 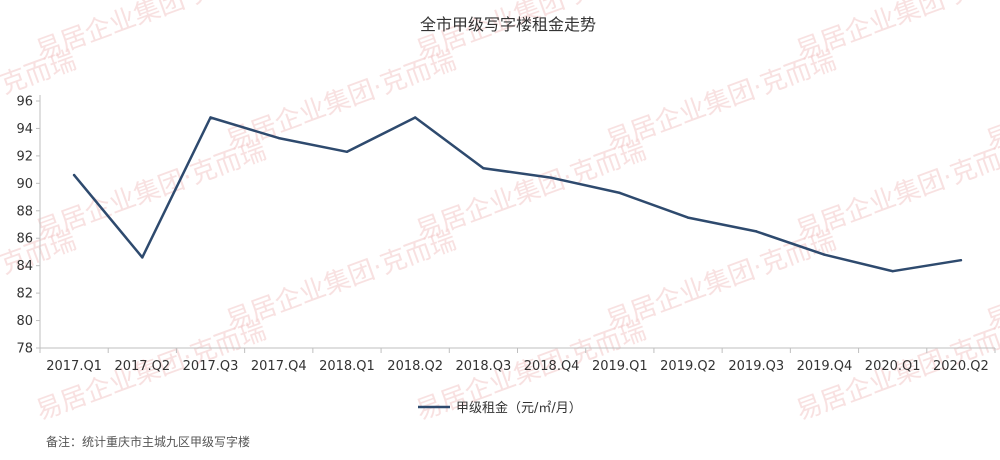 I want to click on footnote: 备注：统计重庆市主城九区甲级写字楼, so click(x=148, y=441).